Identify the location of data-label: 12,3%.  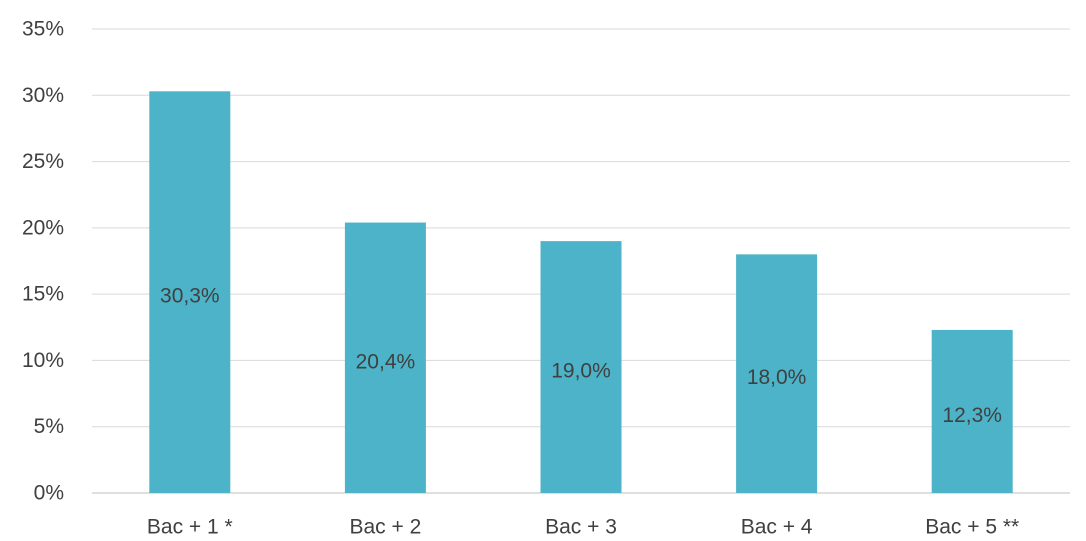
(972, 415).